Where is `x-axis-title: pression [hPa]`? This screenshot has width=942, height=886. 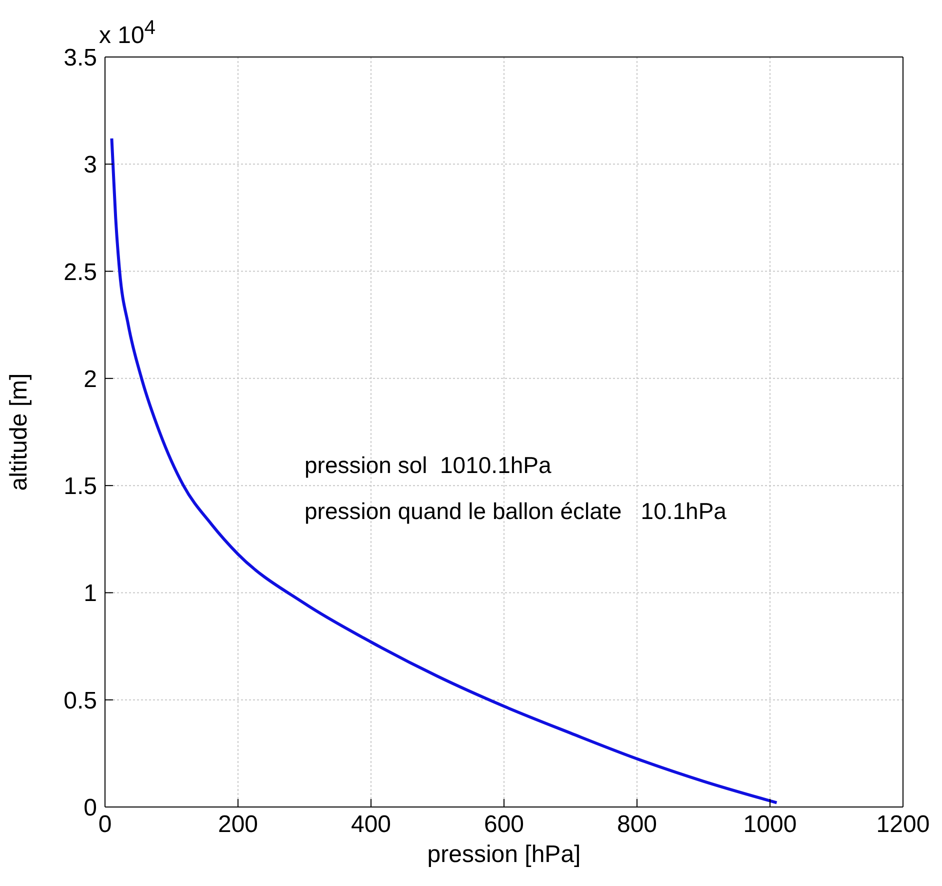
x-axis-title: pression [hPa] is located at coordinates (504, 854).